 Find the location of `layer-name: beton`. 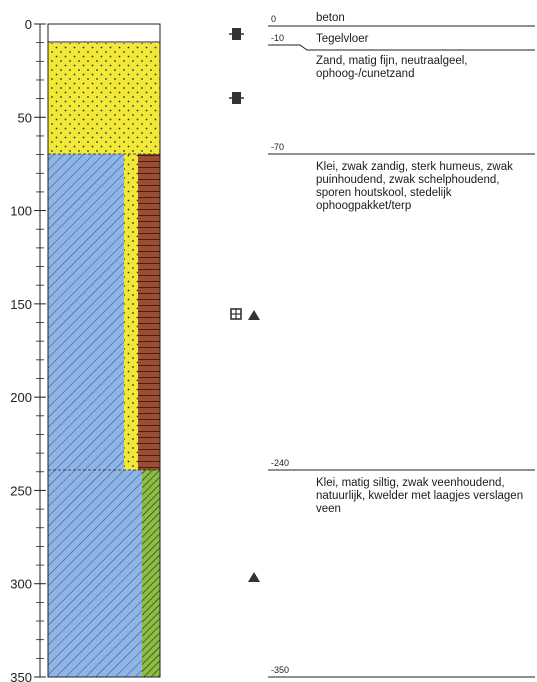

layer-name: beton is located at coordinates (330, 18).